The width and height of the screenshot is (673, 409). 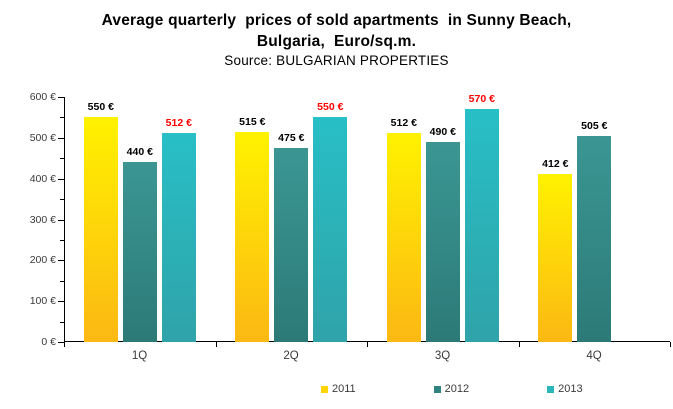 What do you see at coordinates (594, 238) in the screenshot?
I see `bar-2012-4Q` at bounding box center [594, 238].